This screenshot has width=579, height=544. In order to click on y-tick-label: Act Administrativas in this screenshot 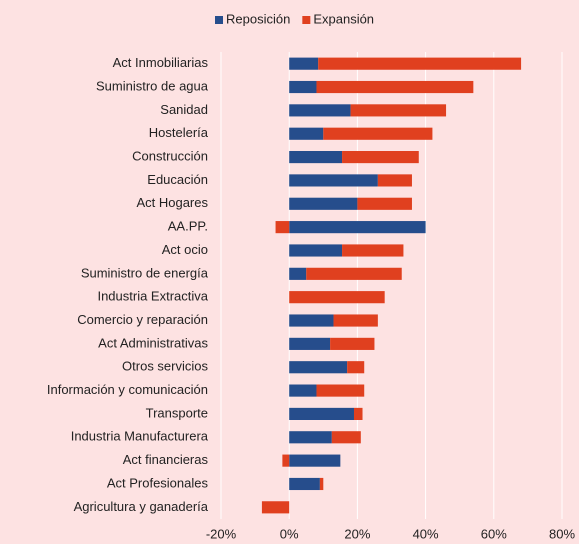, I will do `click(153, 342)`.